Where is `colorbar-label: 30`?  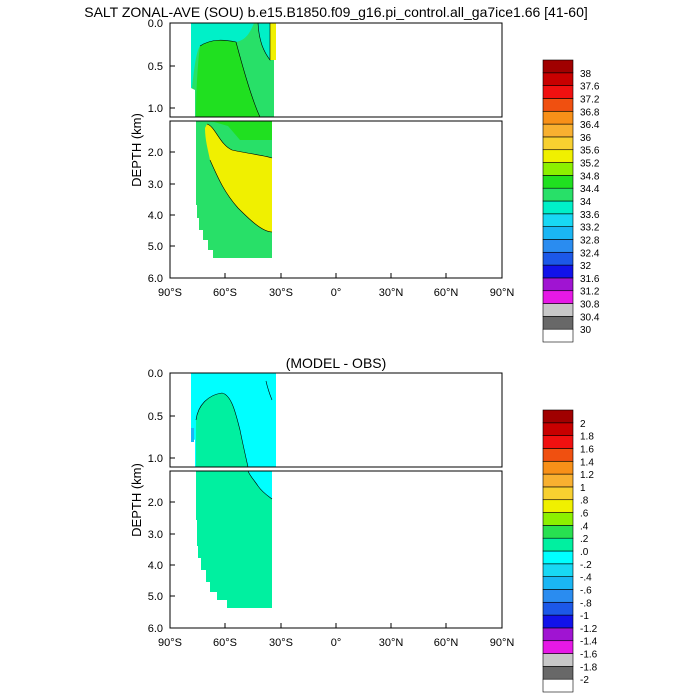 colorbar-label: 30 is located at coordinates (586, 330).